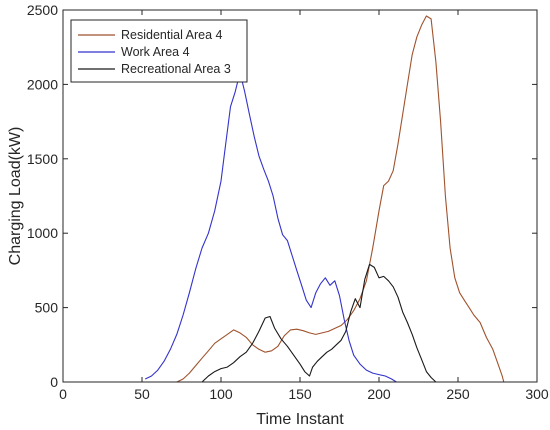 This screenshot has width=550, height=430. I want to click on x-tick-label-50: 50, so click(142, 394).